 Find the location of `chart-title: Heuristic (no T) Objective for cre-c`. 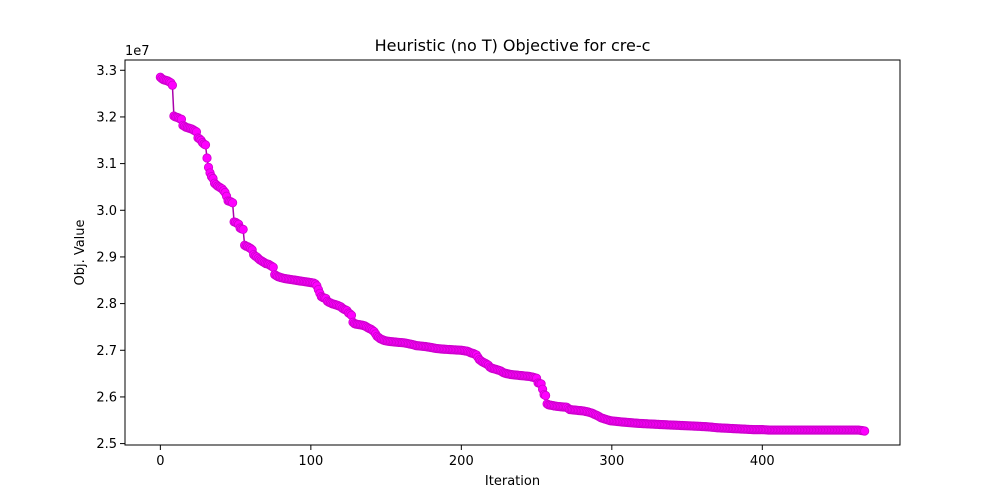

chart-title: Heuristic (no T) Objective for cre-c is located at coordinates (513, 45).